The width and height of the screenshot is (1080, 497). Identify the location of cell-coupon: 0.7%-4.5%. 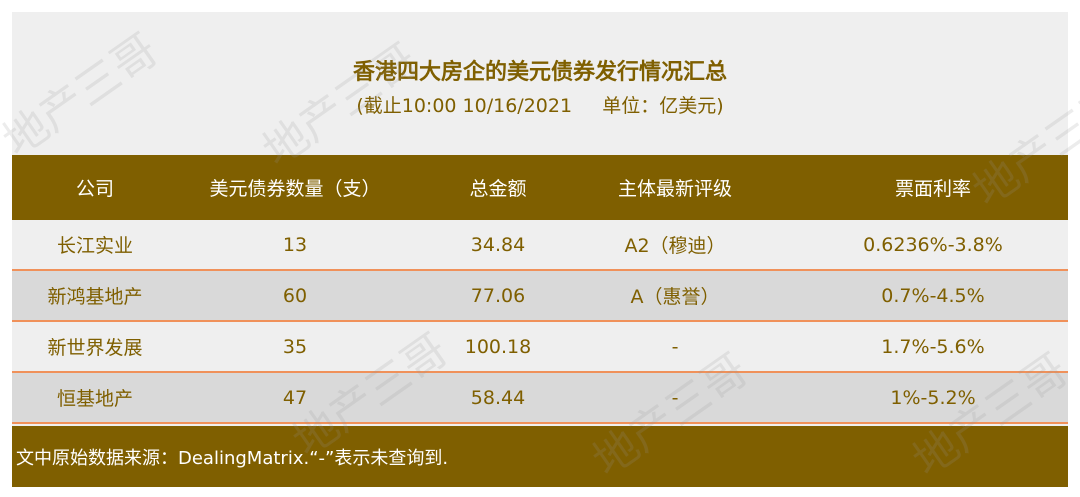
(933, 295).